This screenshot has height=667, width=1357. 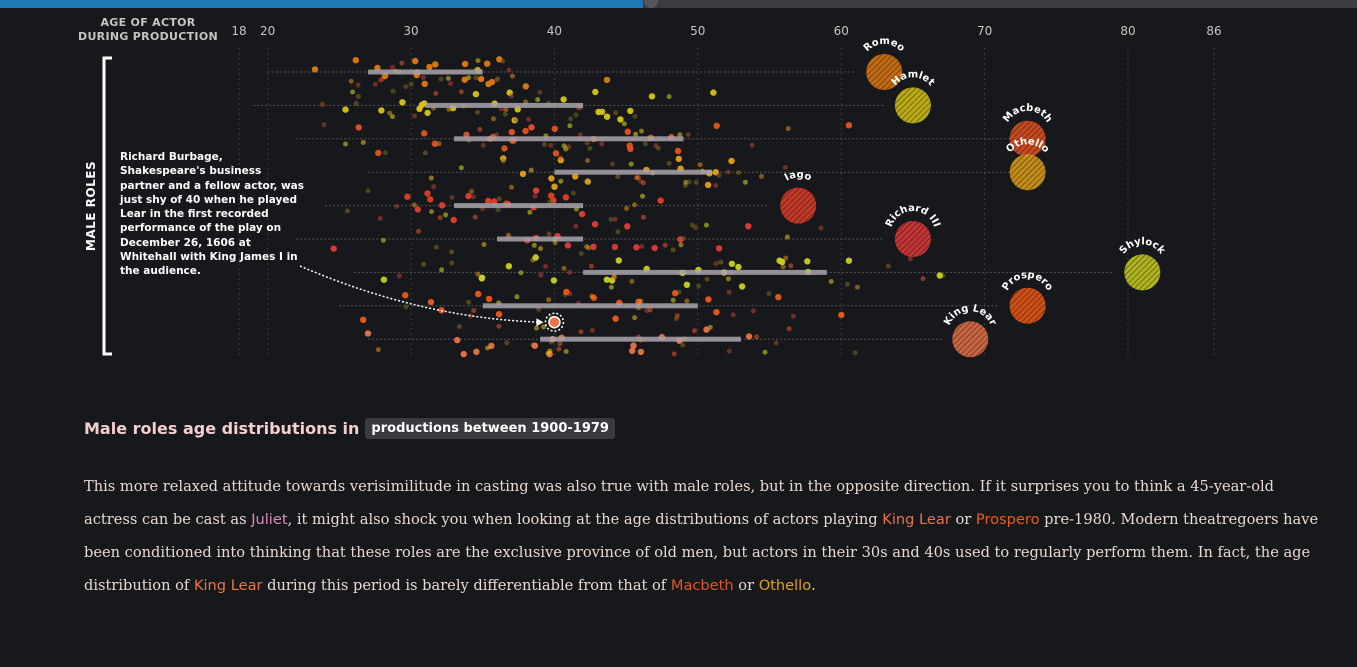 I want to click on scroll-progress-handle, so click(x=651, y=4).